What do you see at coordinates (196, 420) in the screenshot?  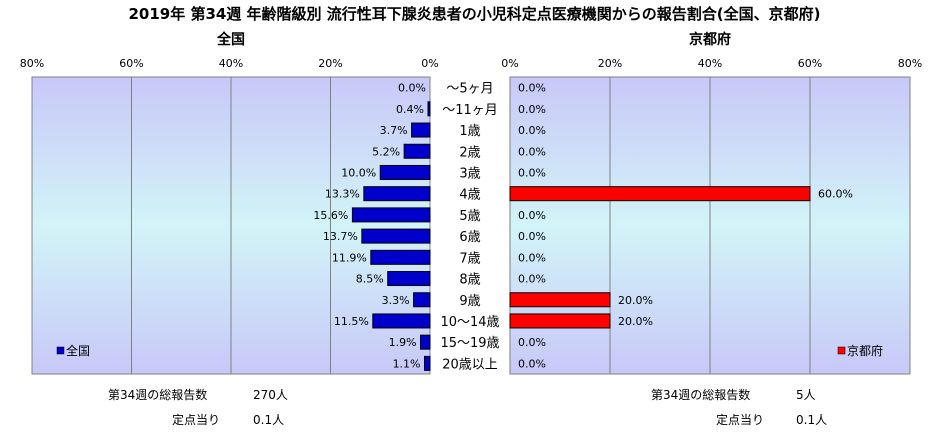 I see `national-per-label: 定点当り` at bounding box center [196, 420].